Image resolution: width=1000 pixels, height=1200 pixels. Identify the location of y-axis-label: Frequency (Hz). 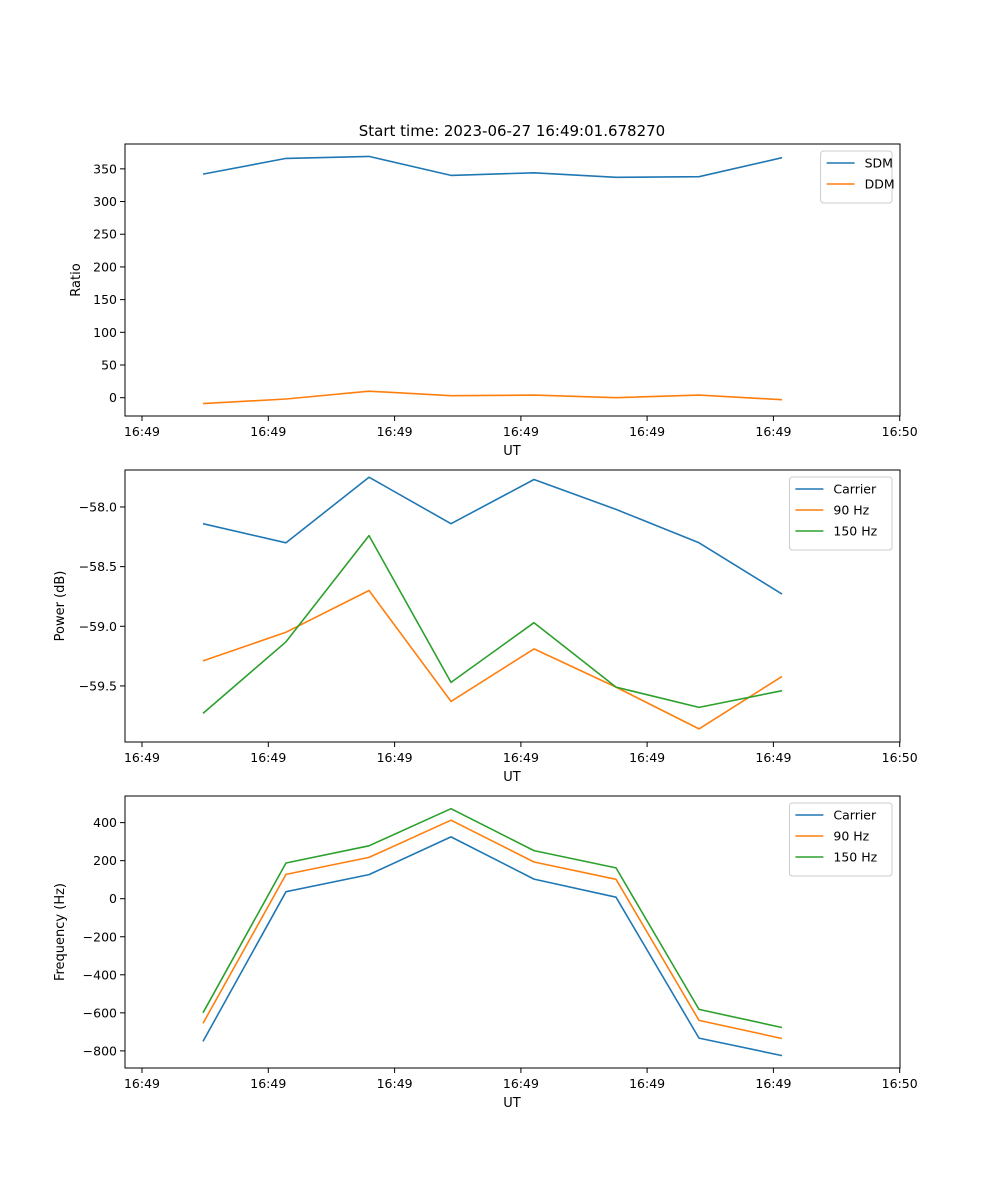
(60, 932).